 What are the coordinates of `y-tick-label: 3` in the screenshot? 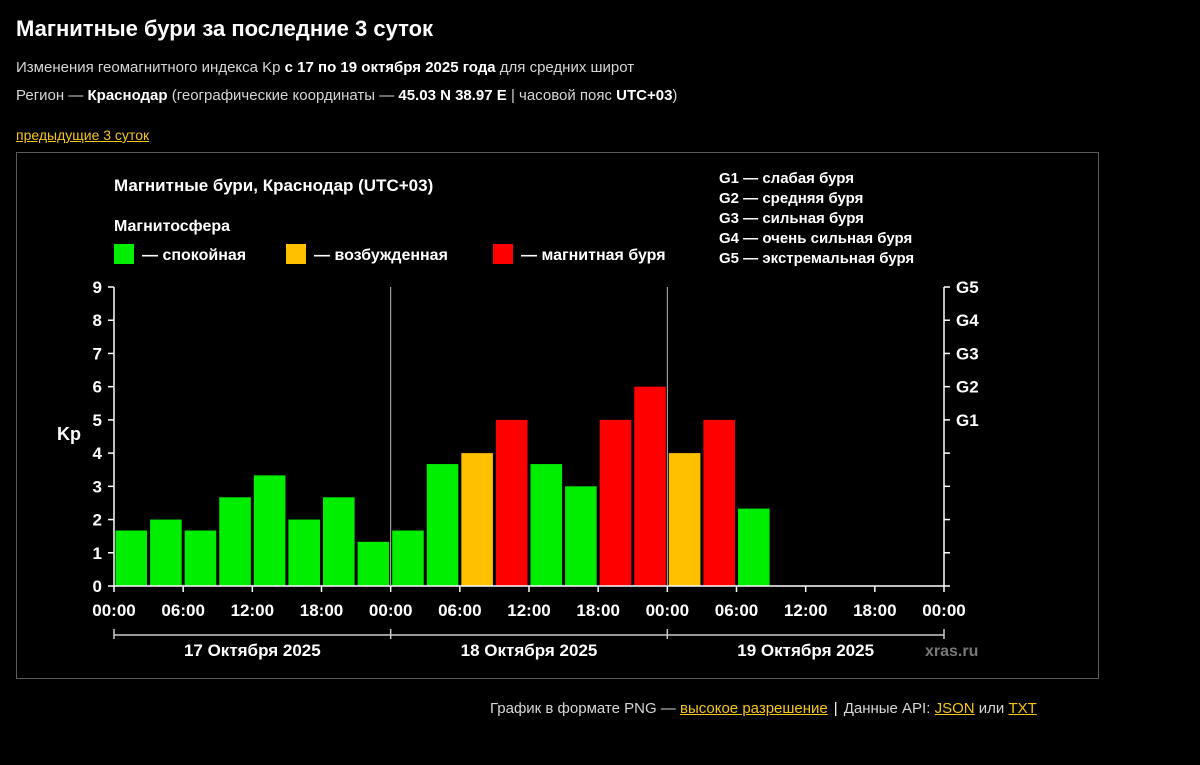 It's located at (97, 486).